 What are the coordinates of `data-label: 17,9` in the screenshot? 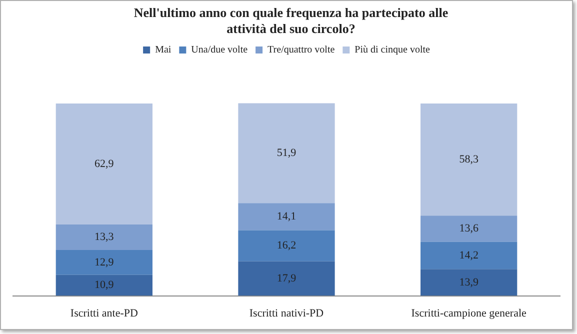 It's located at (286, 278).